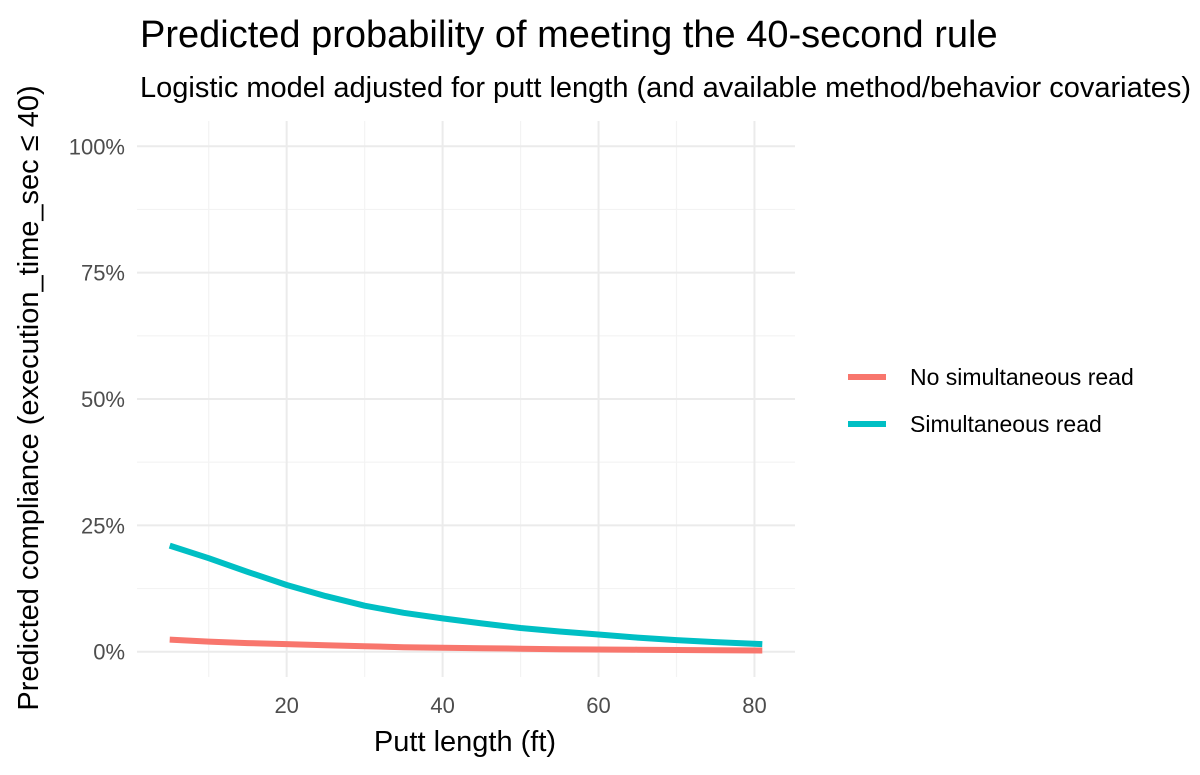  I want to click on y-axis-ticks: 0% 25% 50% 75% 100%, so click(97, 399).